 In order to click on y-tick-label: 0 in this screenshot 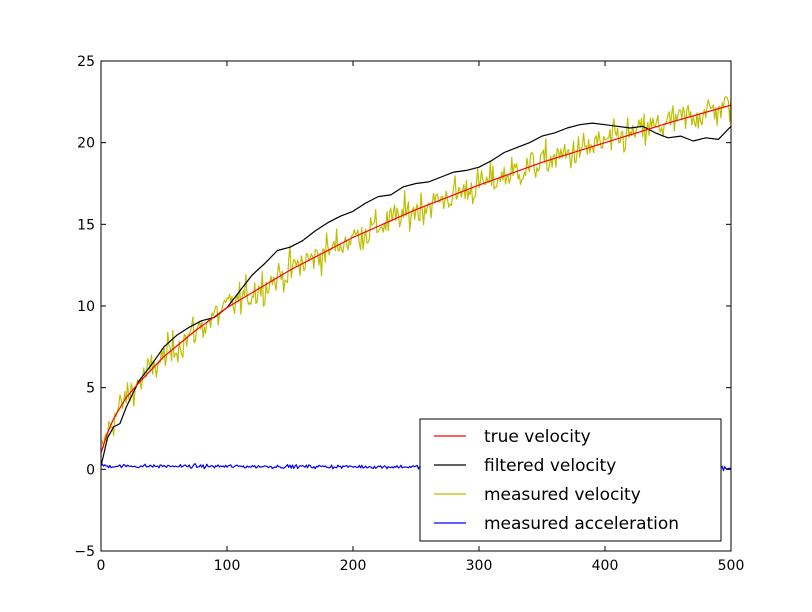, I will do `click(90, 470)`.